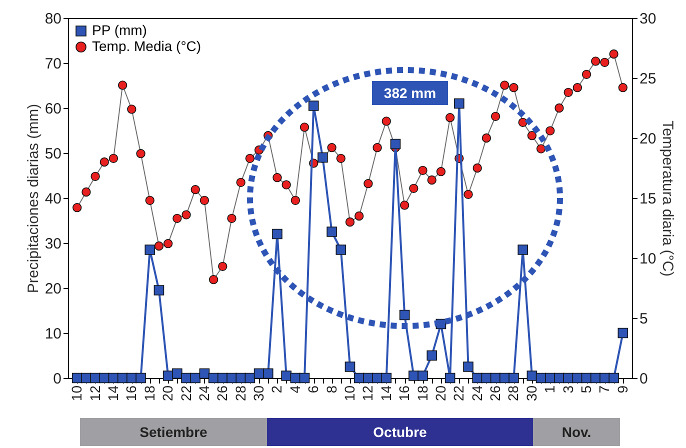  Describe the element at coordinates (576, 432) in the screenshot. I see `text: Nov.` at that location.